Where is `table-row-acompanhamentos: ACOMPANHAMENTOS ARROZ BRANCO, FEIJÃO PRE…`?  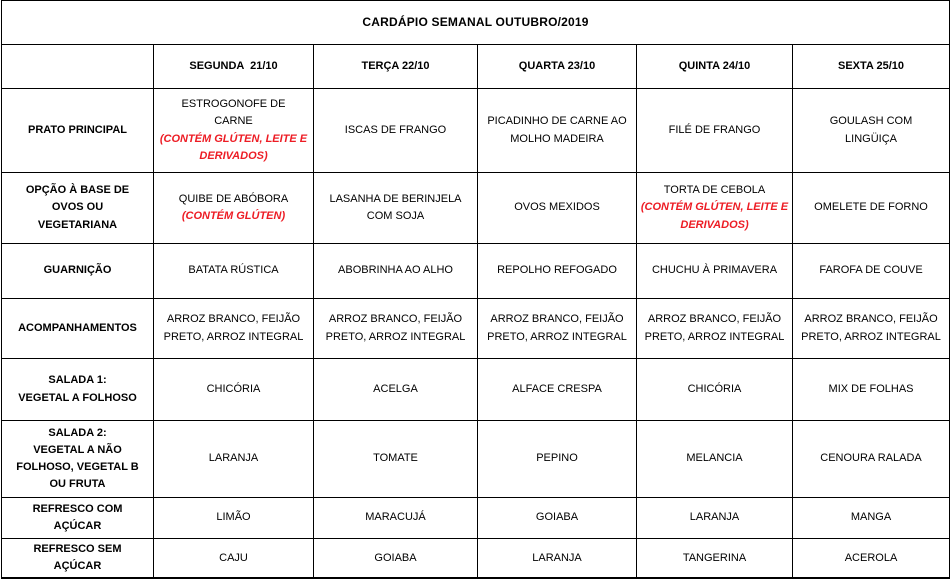 table-row-acompanhamentos: ACOMPANHAMENTOS ARROZ BRANCO, FEIJÃO PRE… is located at coordinates (475, 328).